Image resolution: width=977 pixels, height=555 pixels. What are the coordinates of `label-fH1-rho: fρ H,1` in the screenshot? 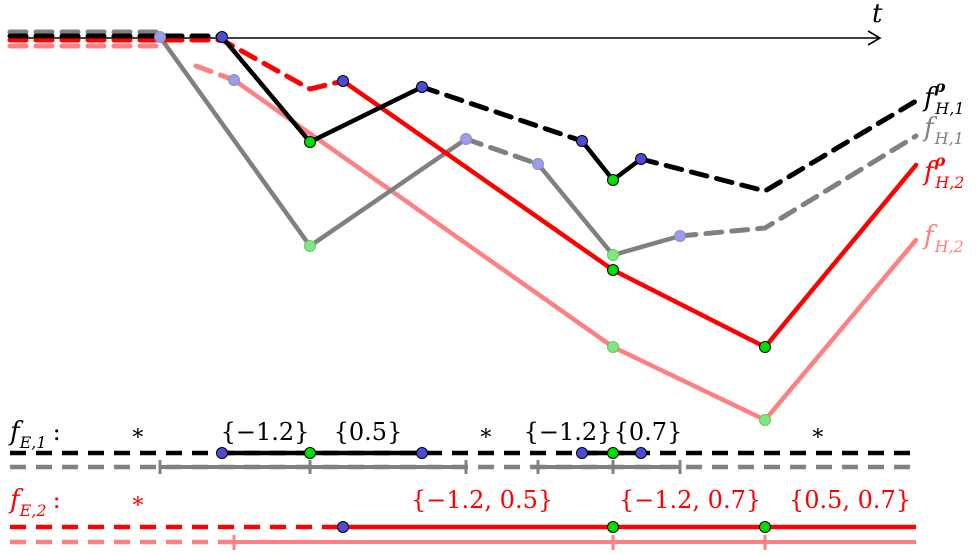 It's located at (943, 97).